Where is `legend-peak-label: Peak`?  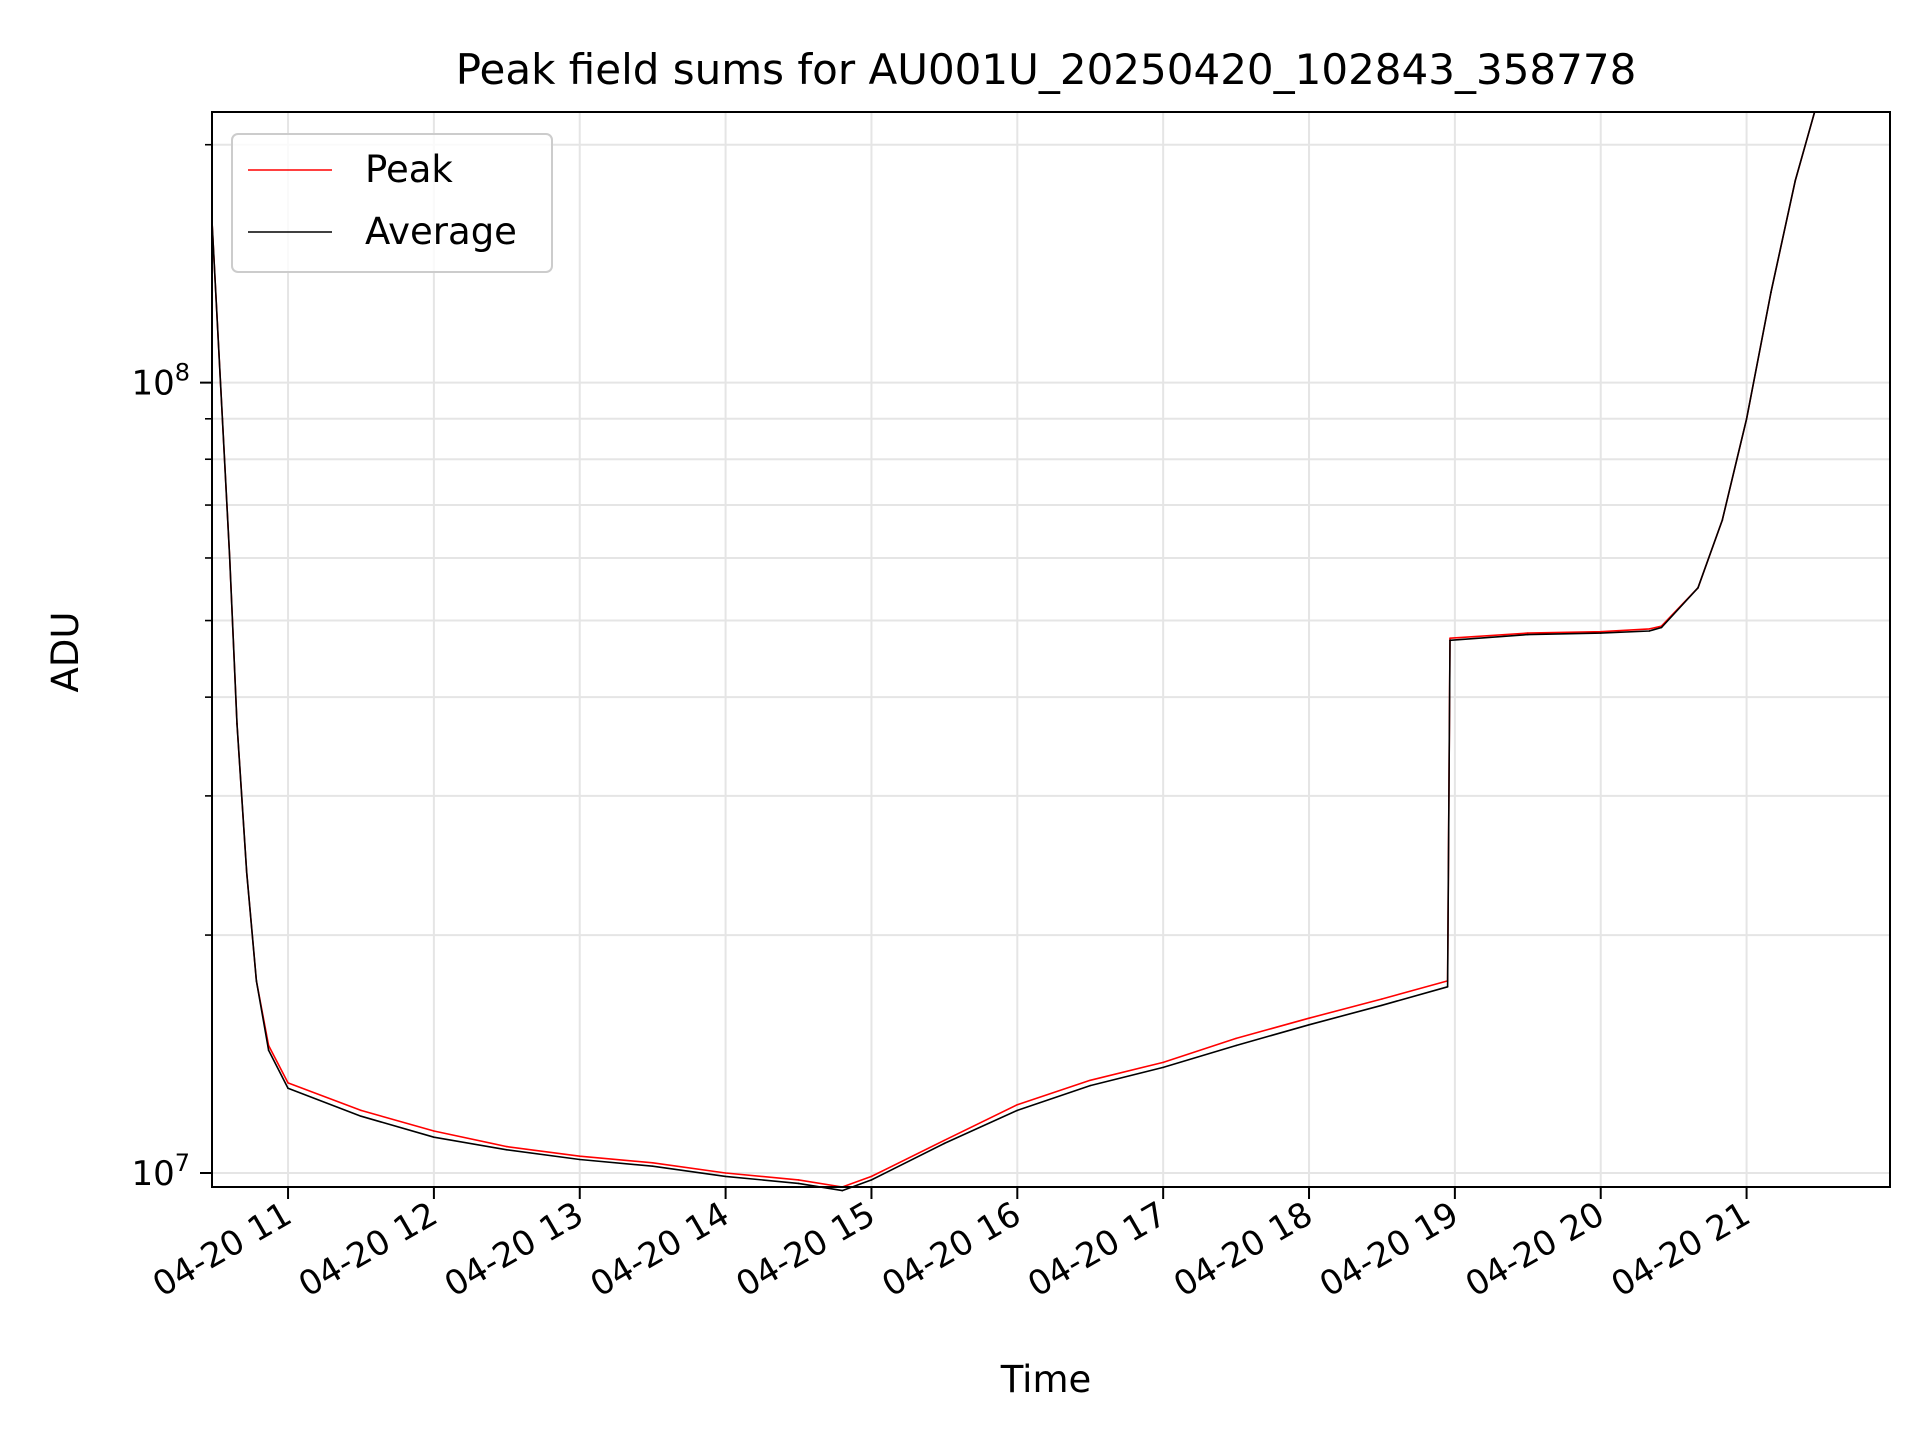 legend-peak-label: Peak is located at coordinates (409, 169).